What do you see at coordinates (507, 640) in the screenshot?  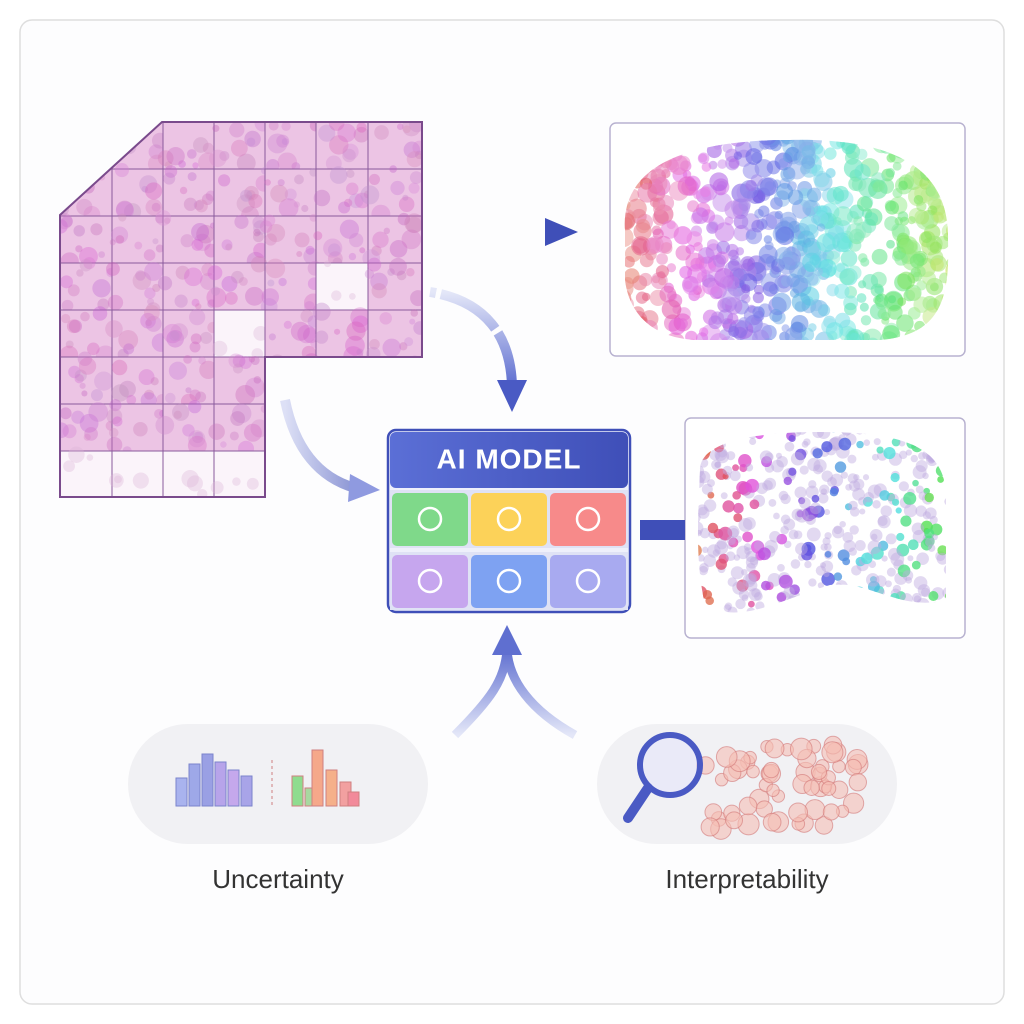 I see `arrow-head` at bounding box center [507, 640].